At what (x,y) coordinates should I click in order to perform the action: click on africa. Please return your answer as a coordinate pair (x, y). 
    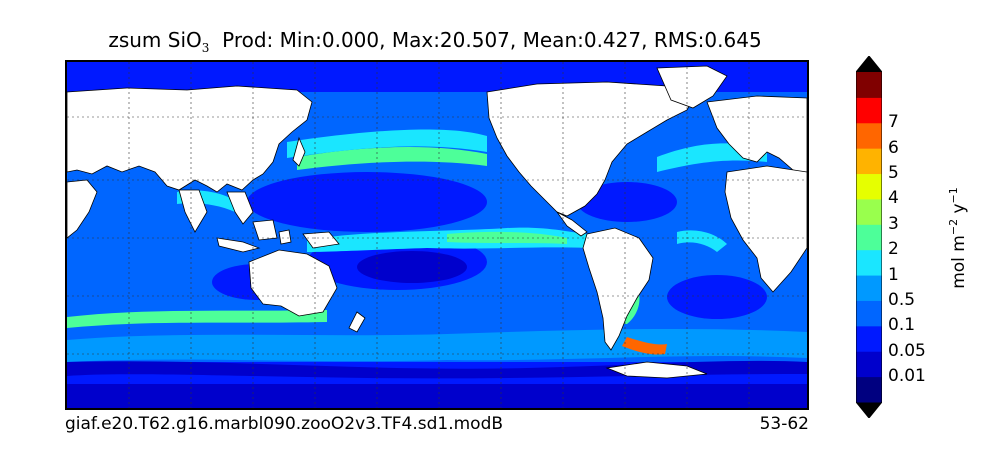
    Looking at the image, I should click on (765, 229).